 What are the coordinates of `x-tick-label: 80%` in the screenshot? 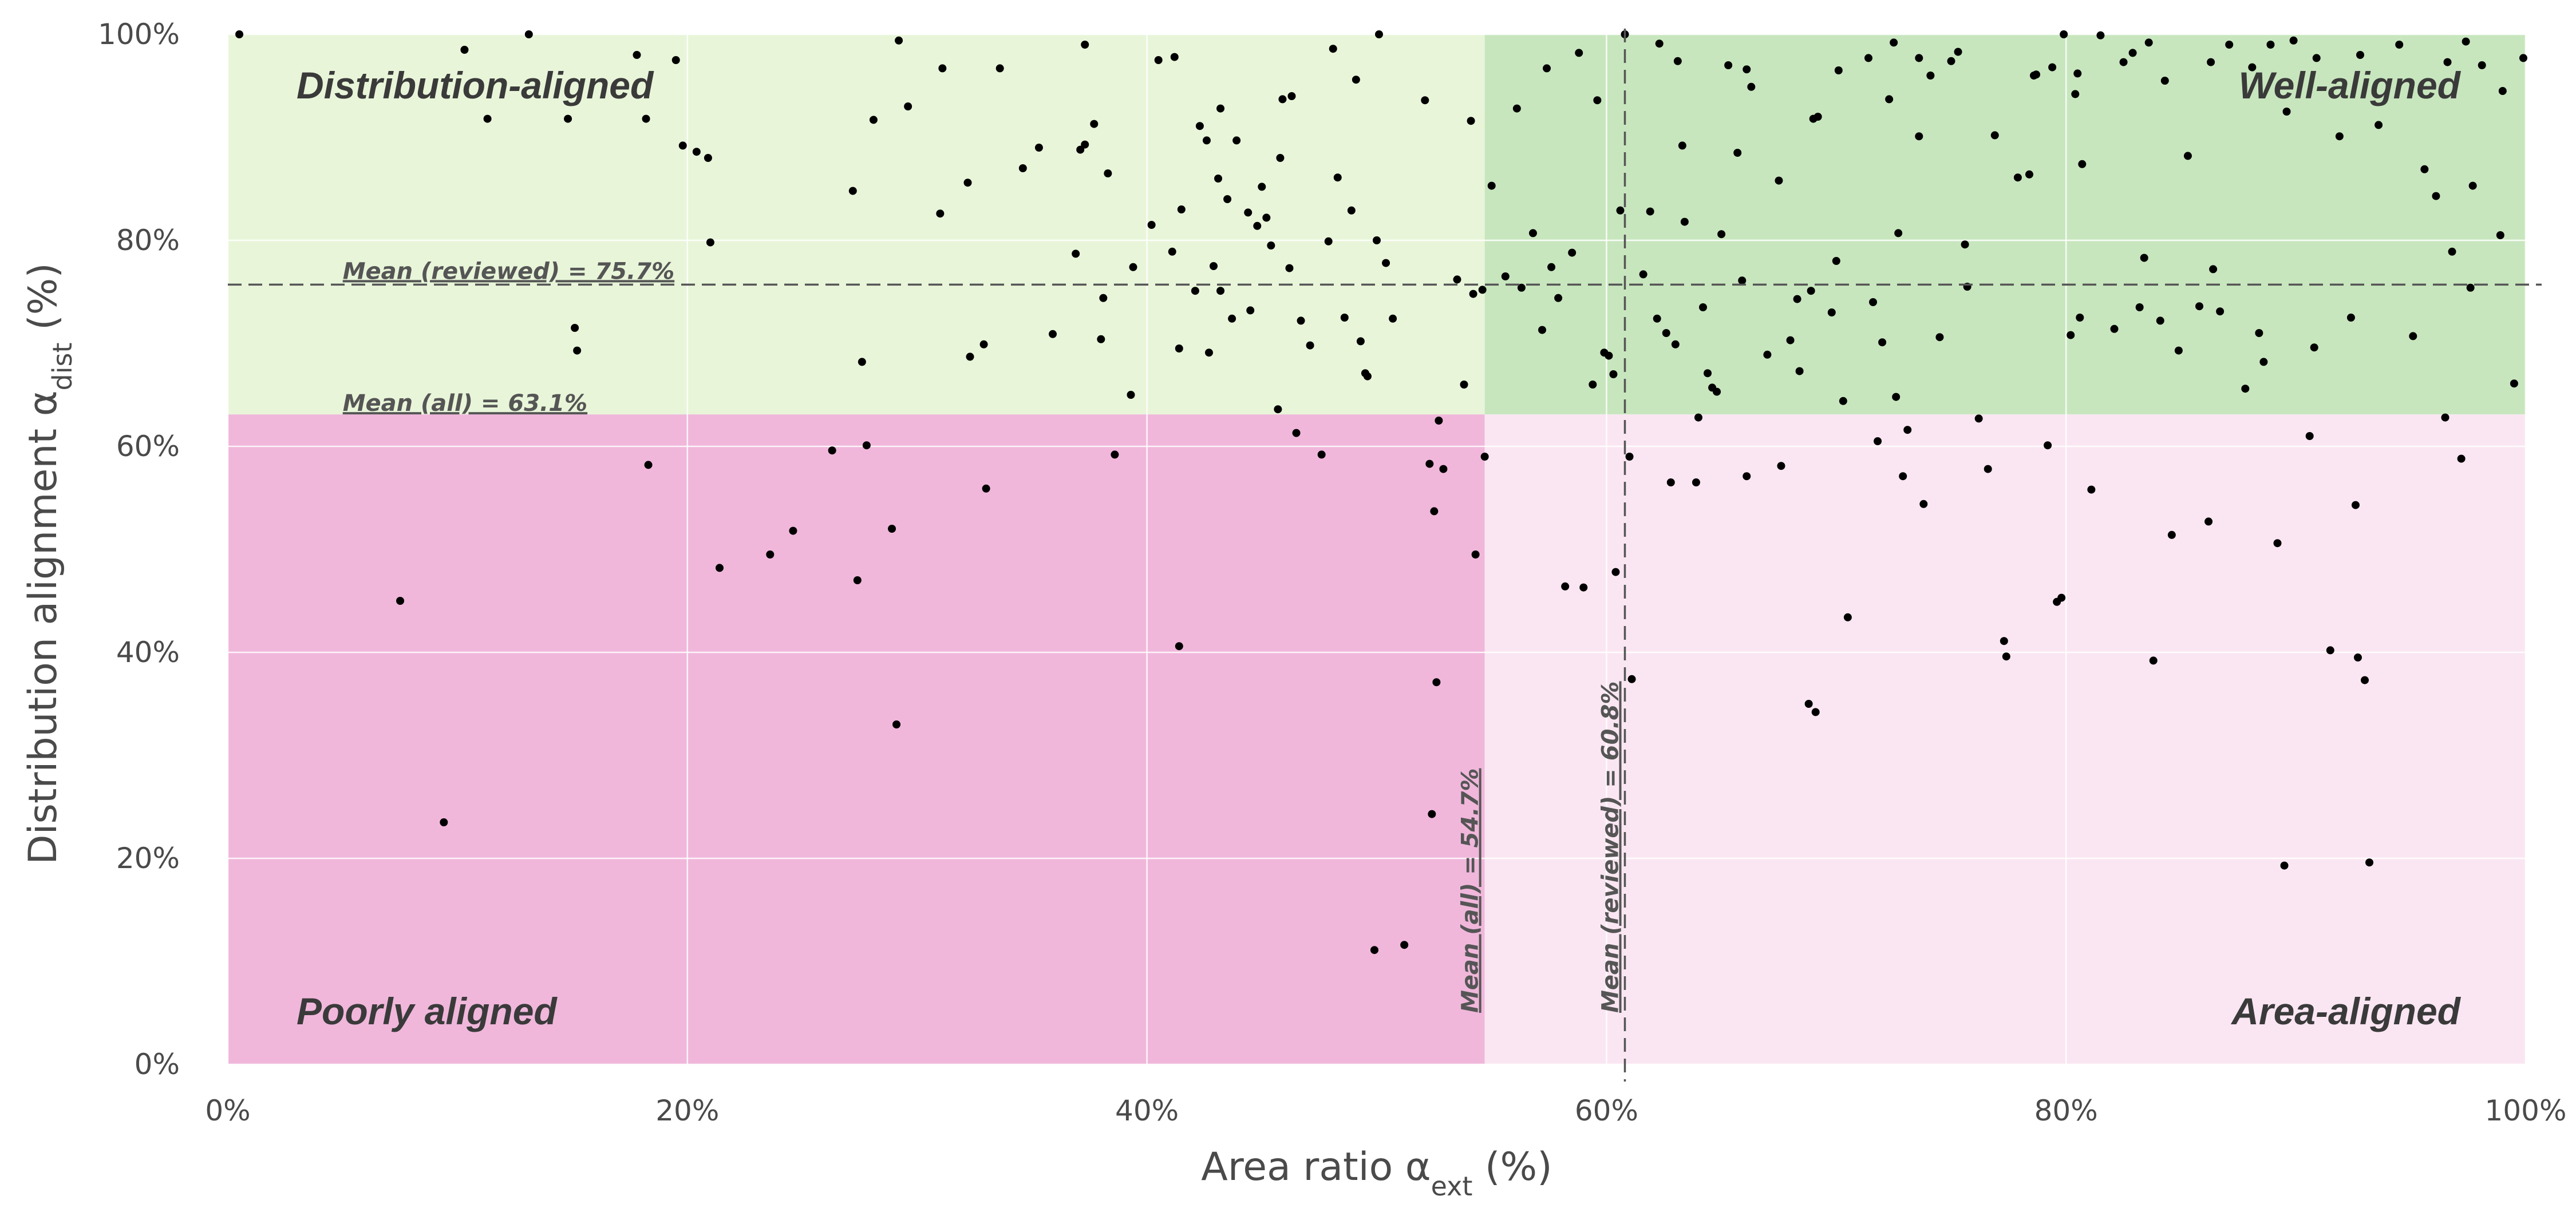 It's located at (2066, 1110).